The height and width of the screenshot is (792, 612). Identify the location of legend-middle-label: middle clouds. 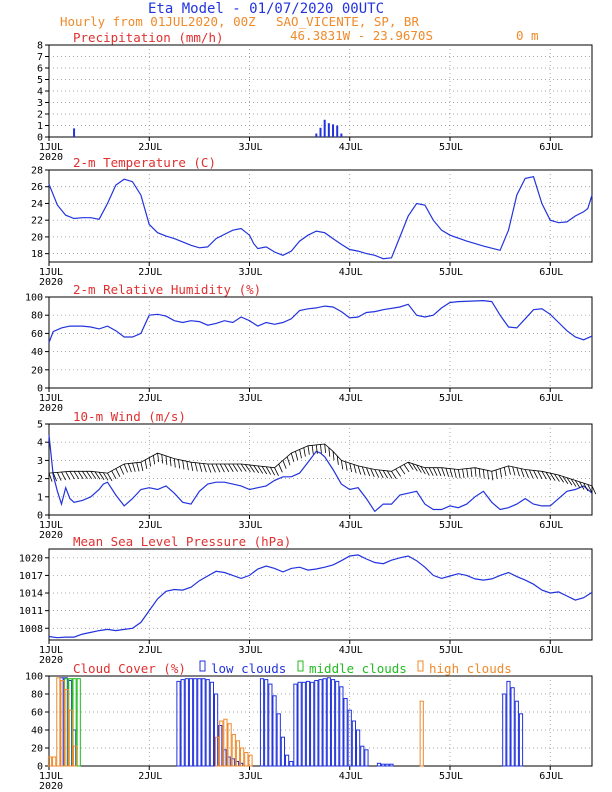
(358, 668).